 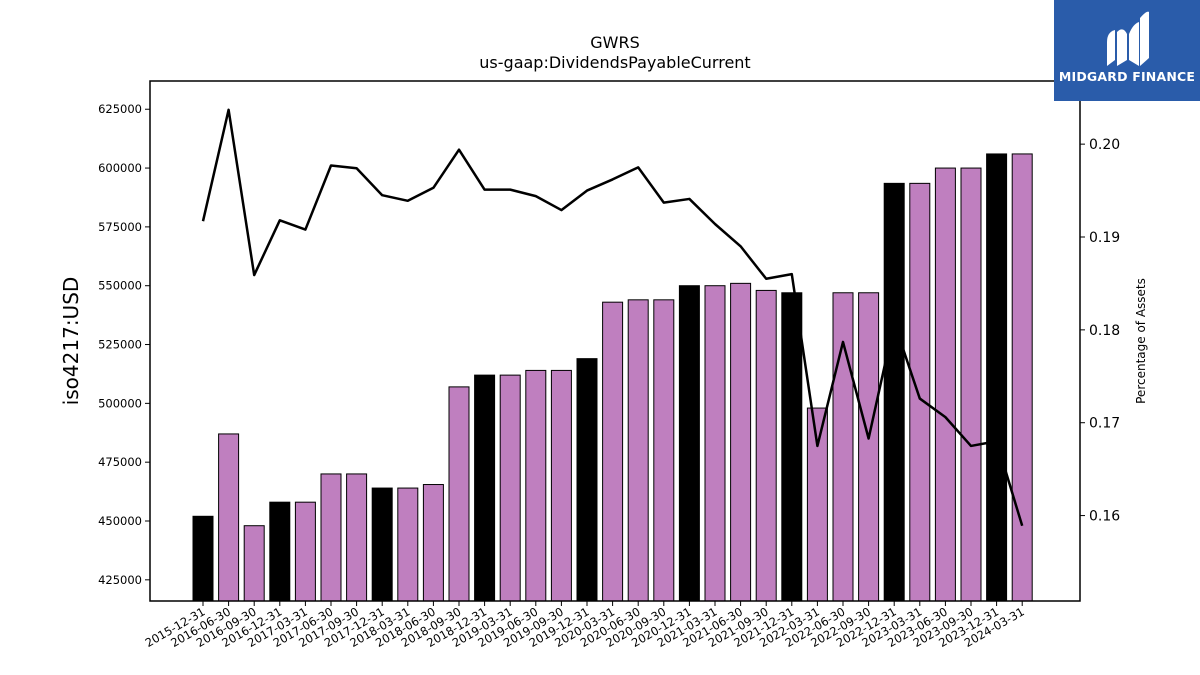 I want to click on y2-tick-label: 0.18, so click(x=1104, y=331).